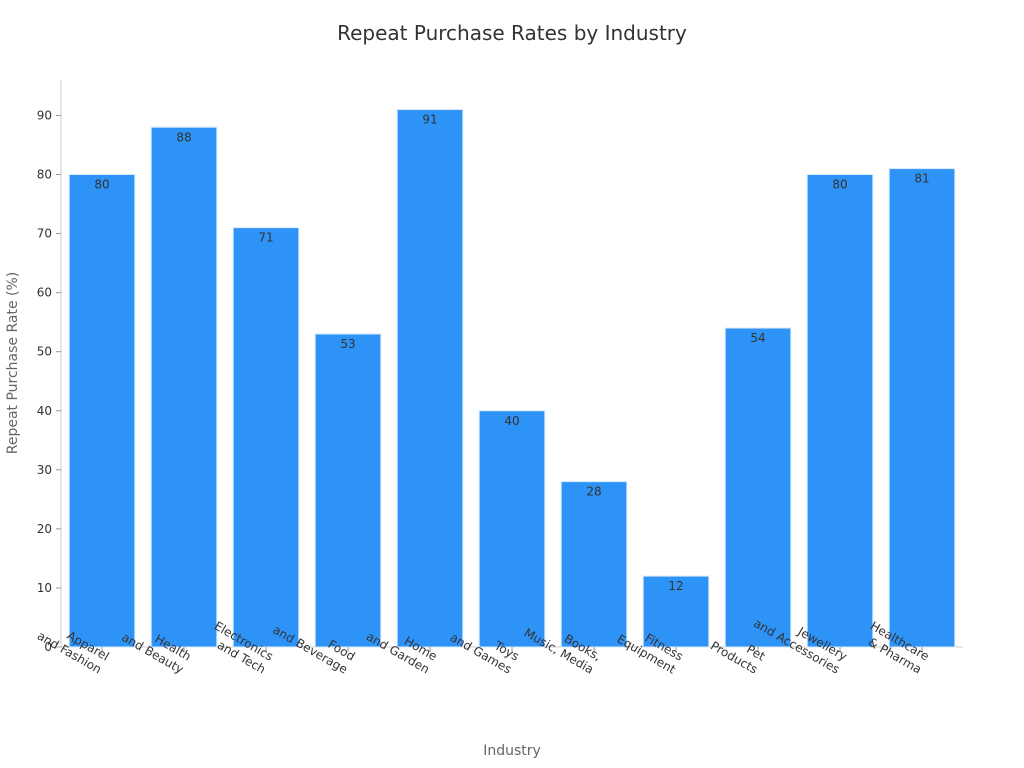 This screenshot has height=768, width=1024. I want to click on y-tick-label: 0, so click(48, 647).